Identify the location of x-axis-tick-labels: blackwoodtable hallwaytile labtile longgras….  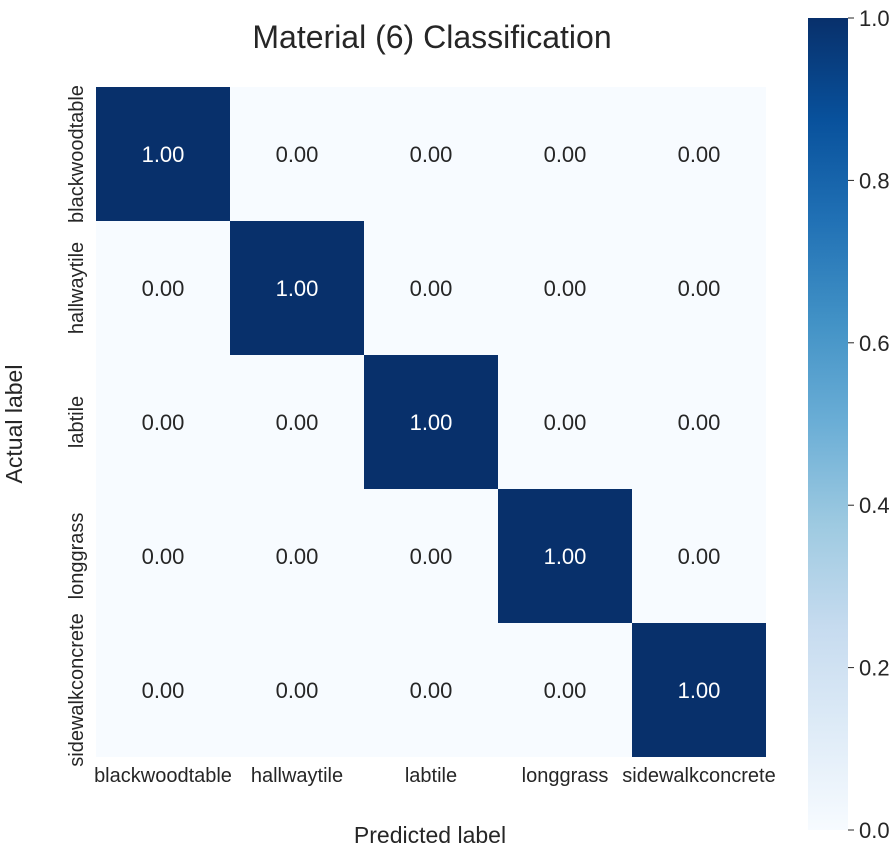
(435, 776).